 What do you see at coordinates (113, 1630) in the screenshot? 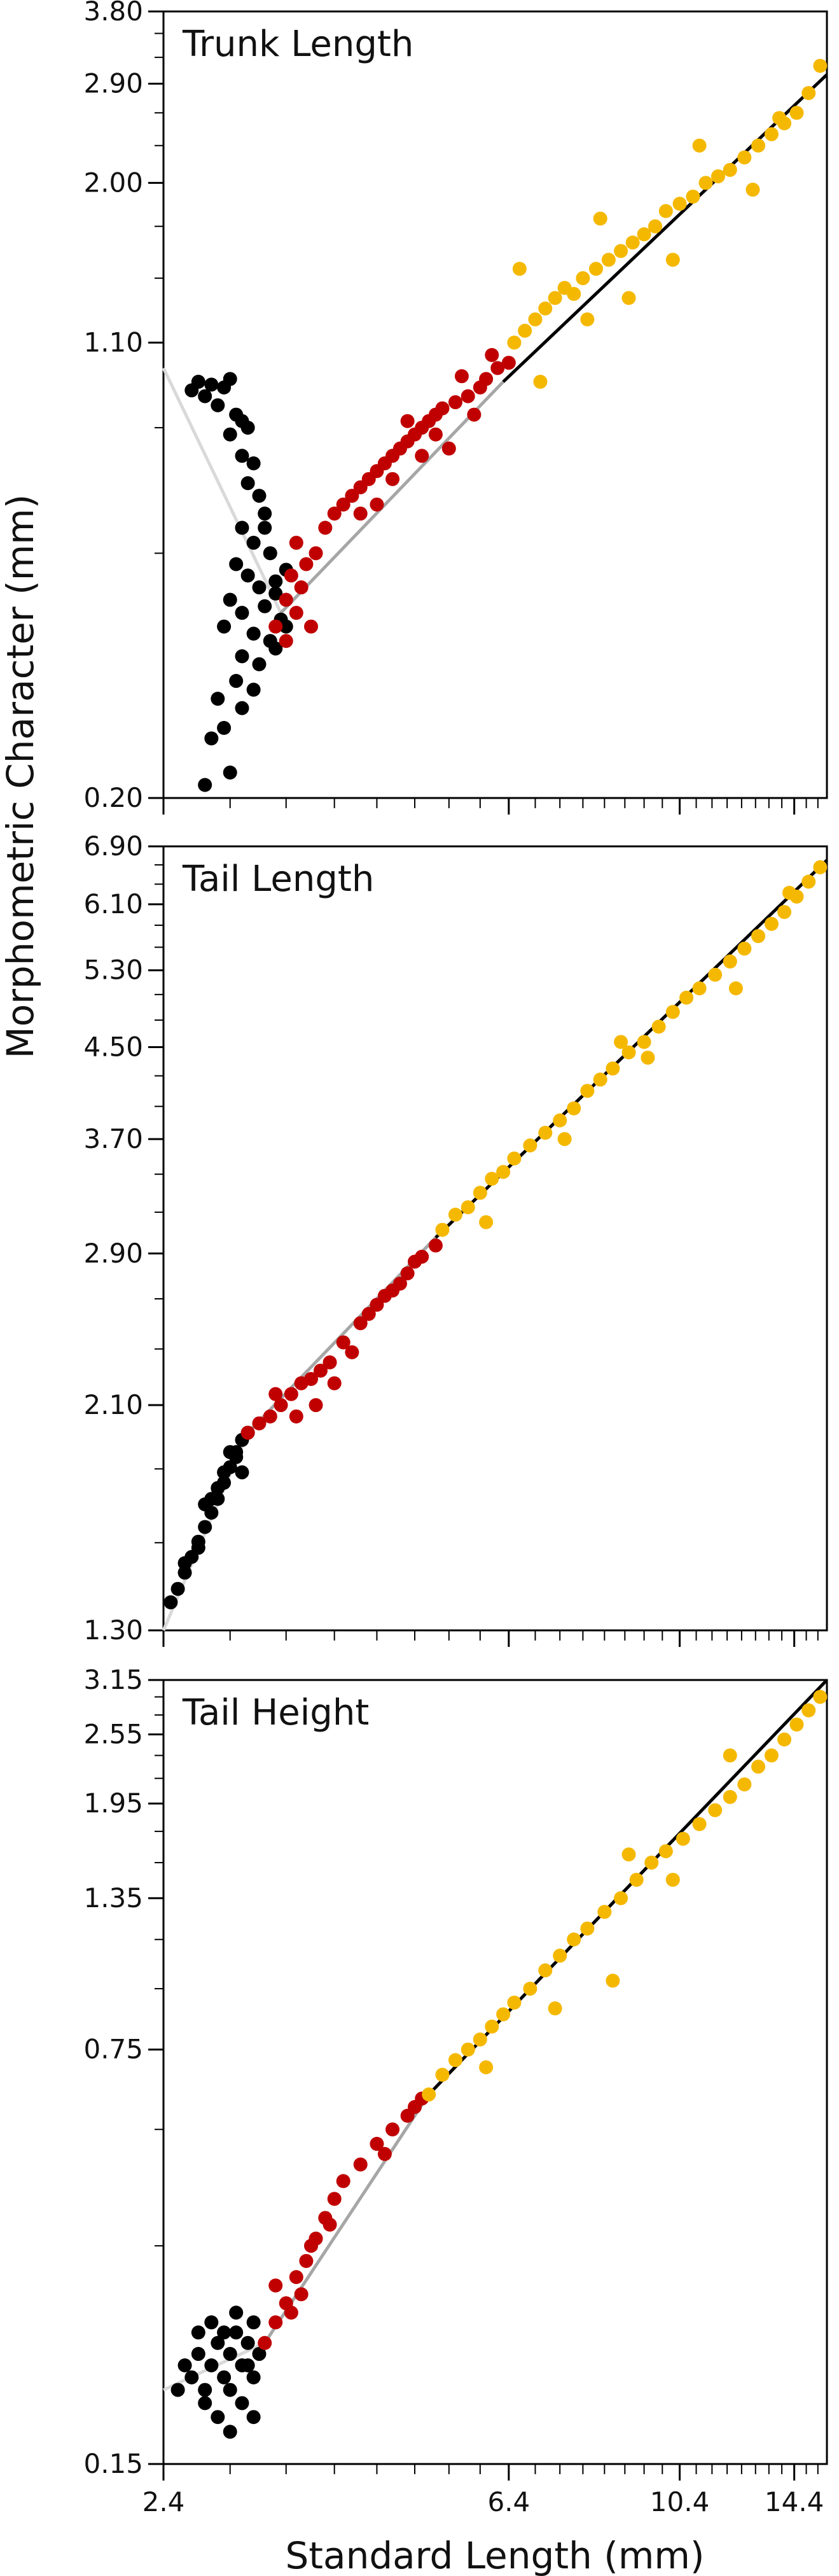
I see `y-tick-label: 1.30` at bounding box center [113, 1630].